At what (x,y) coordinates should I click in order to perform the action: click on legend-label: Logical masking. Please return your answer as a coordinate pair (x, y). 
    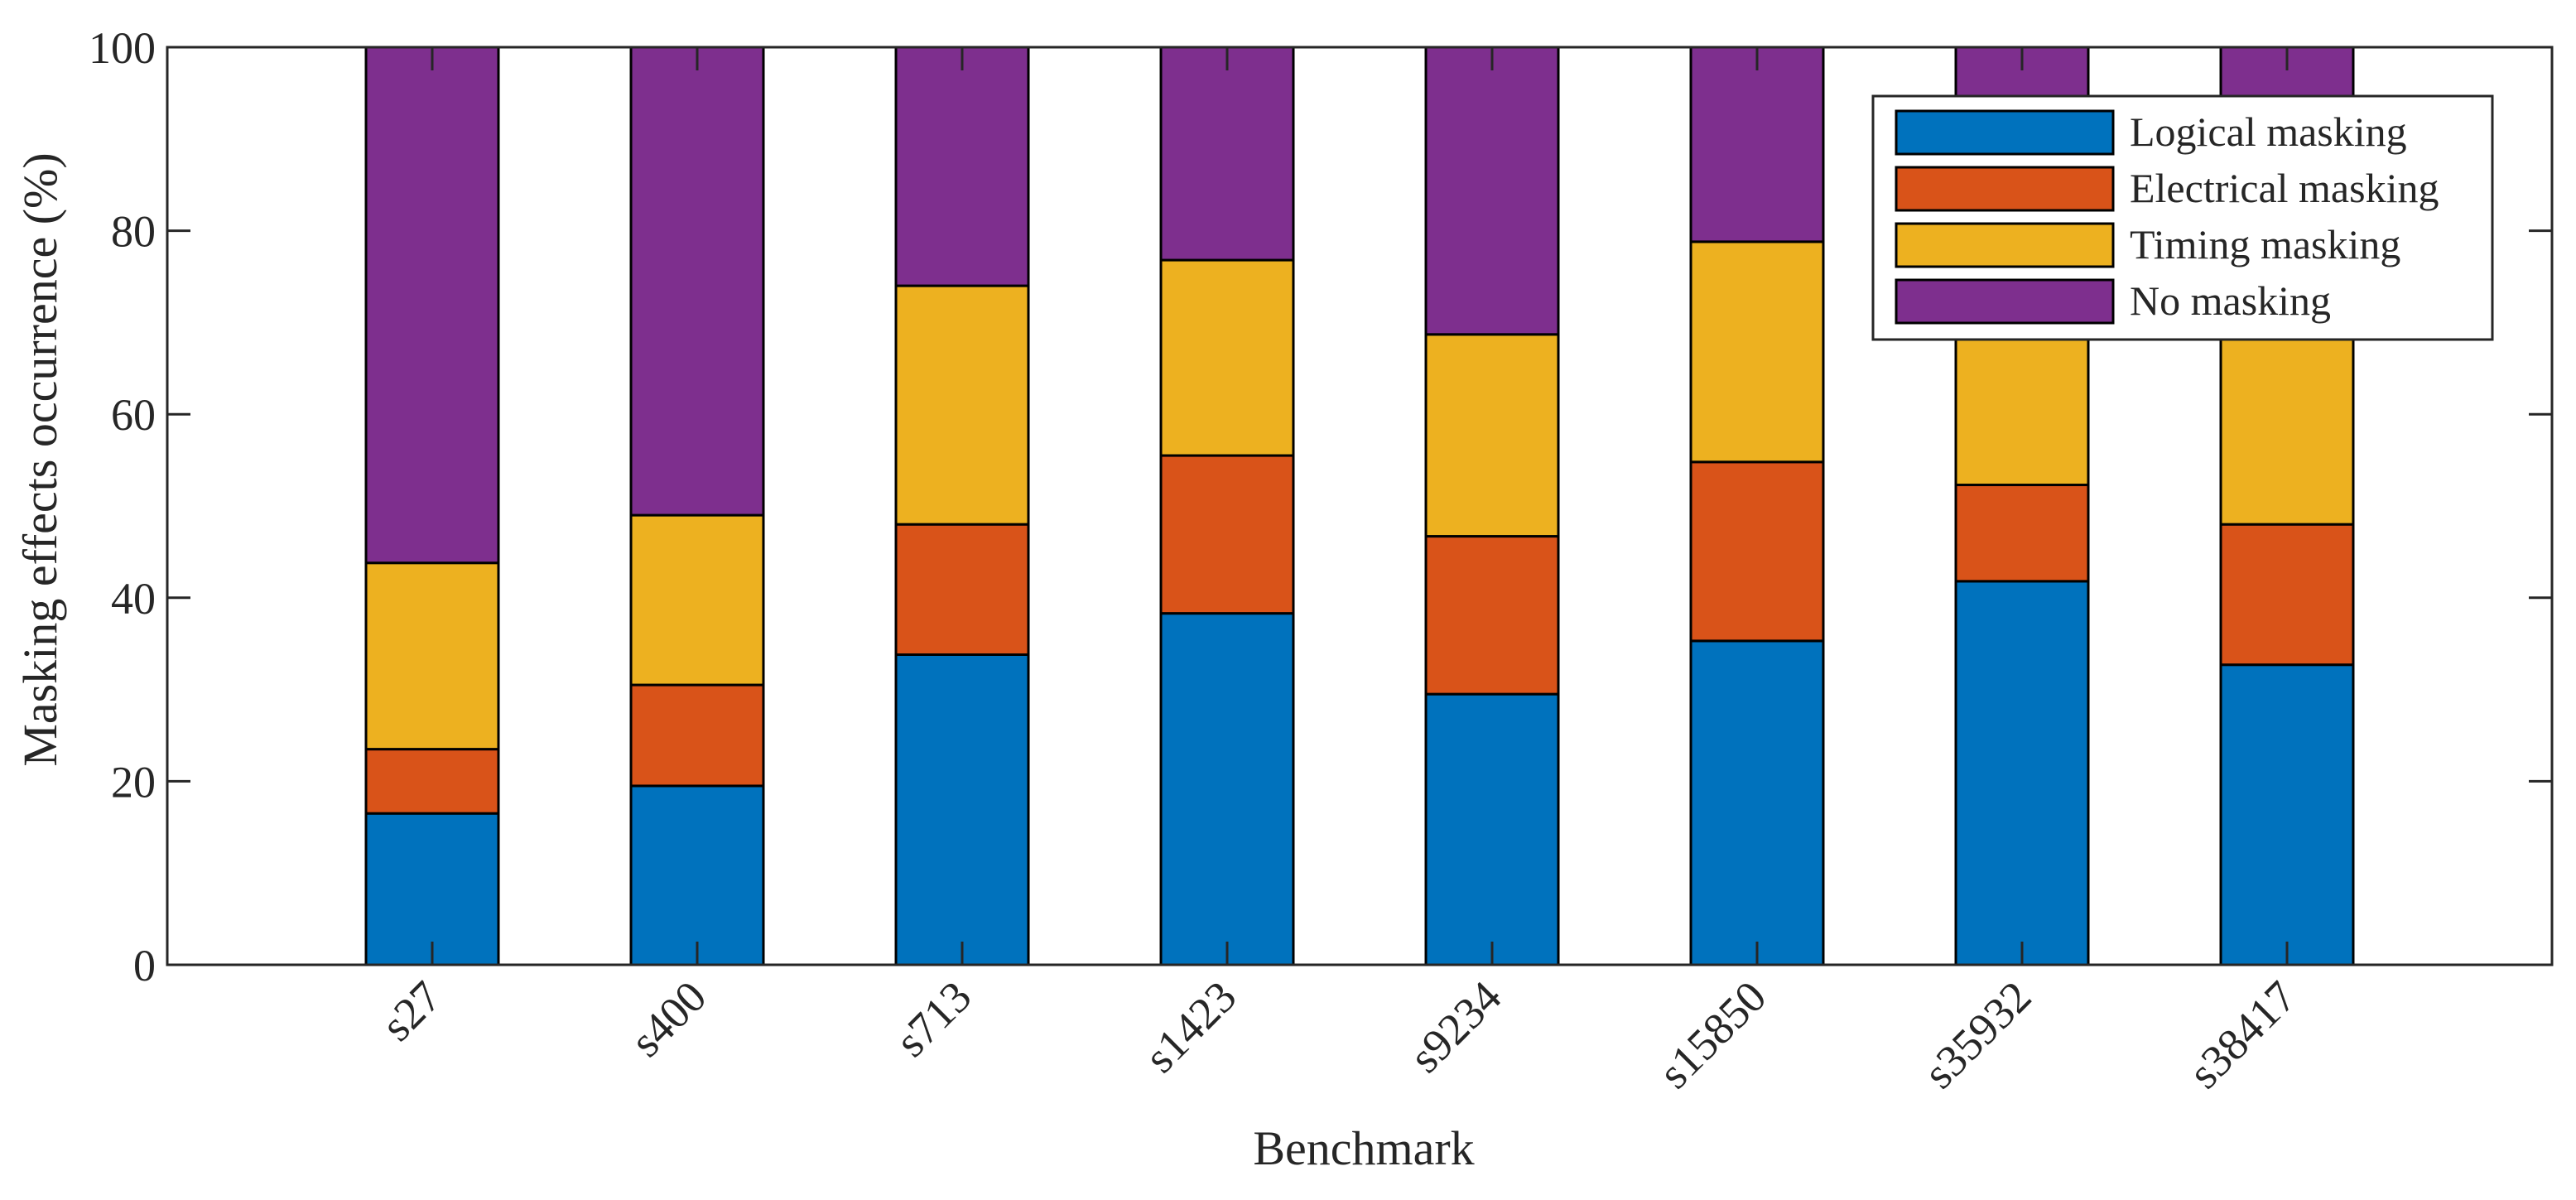
    Looking at the image, I should click on (2268, 131).